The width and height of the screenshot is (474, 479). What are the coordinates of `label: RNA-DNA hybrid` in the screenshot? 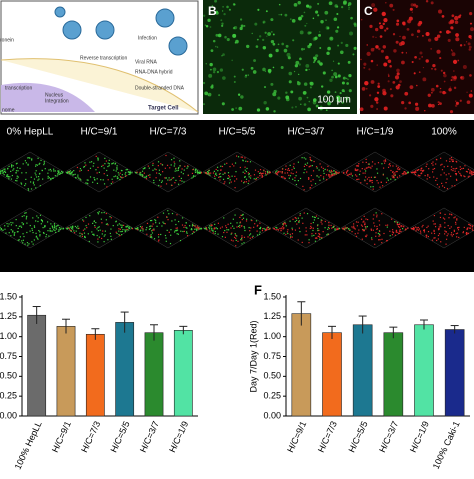 It's located at (154, 72).